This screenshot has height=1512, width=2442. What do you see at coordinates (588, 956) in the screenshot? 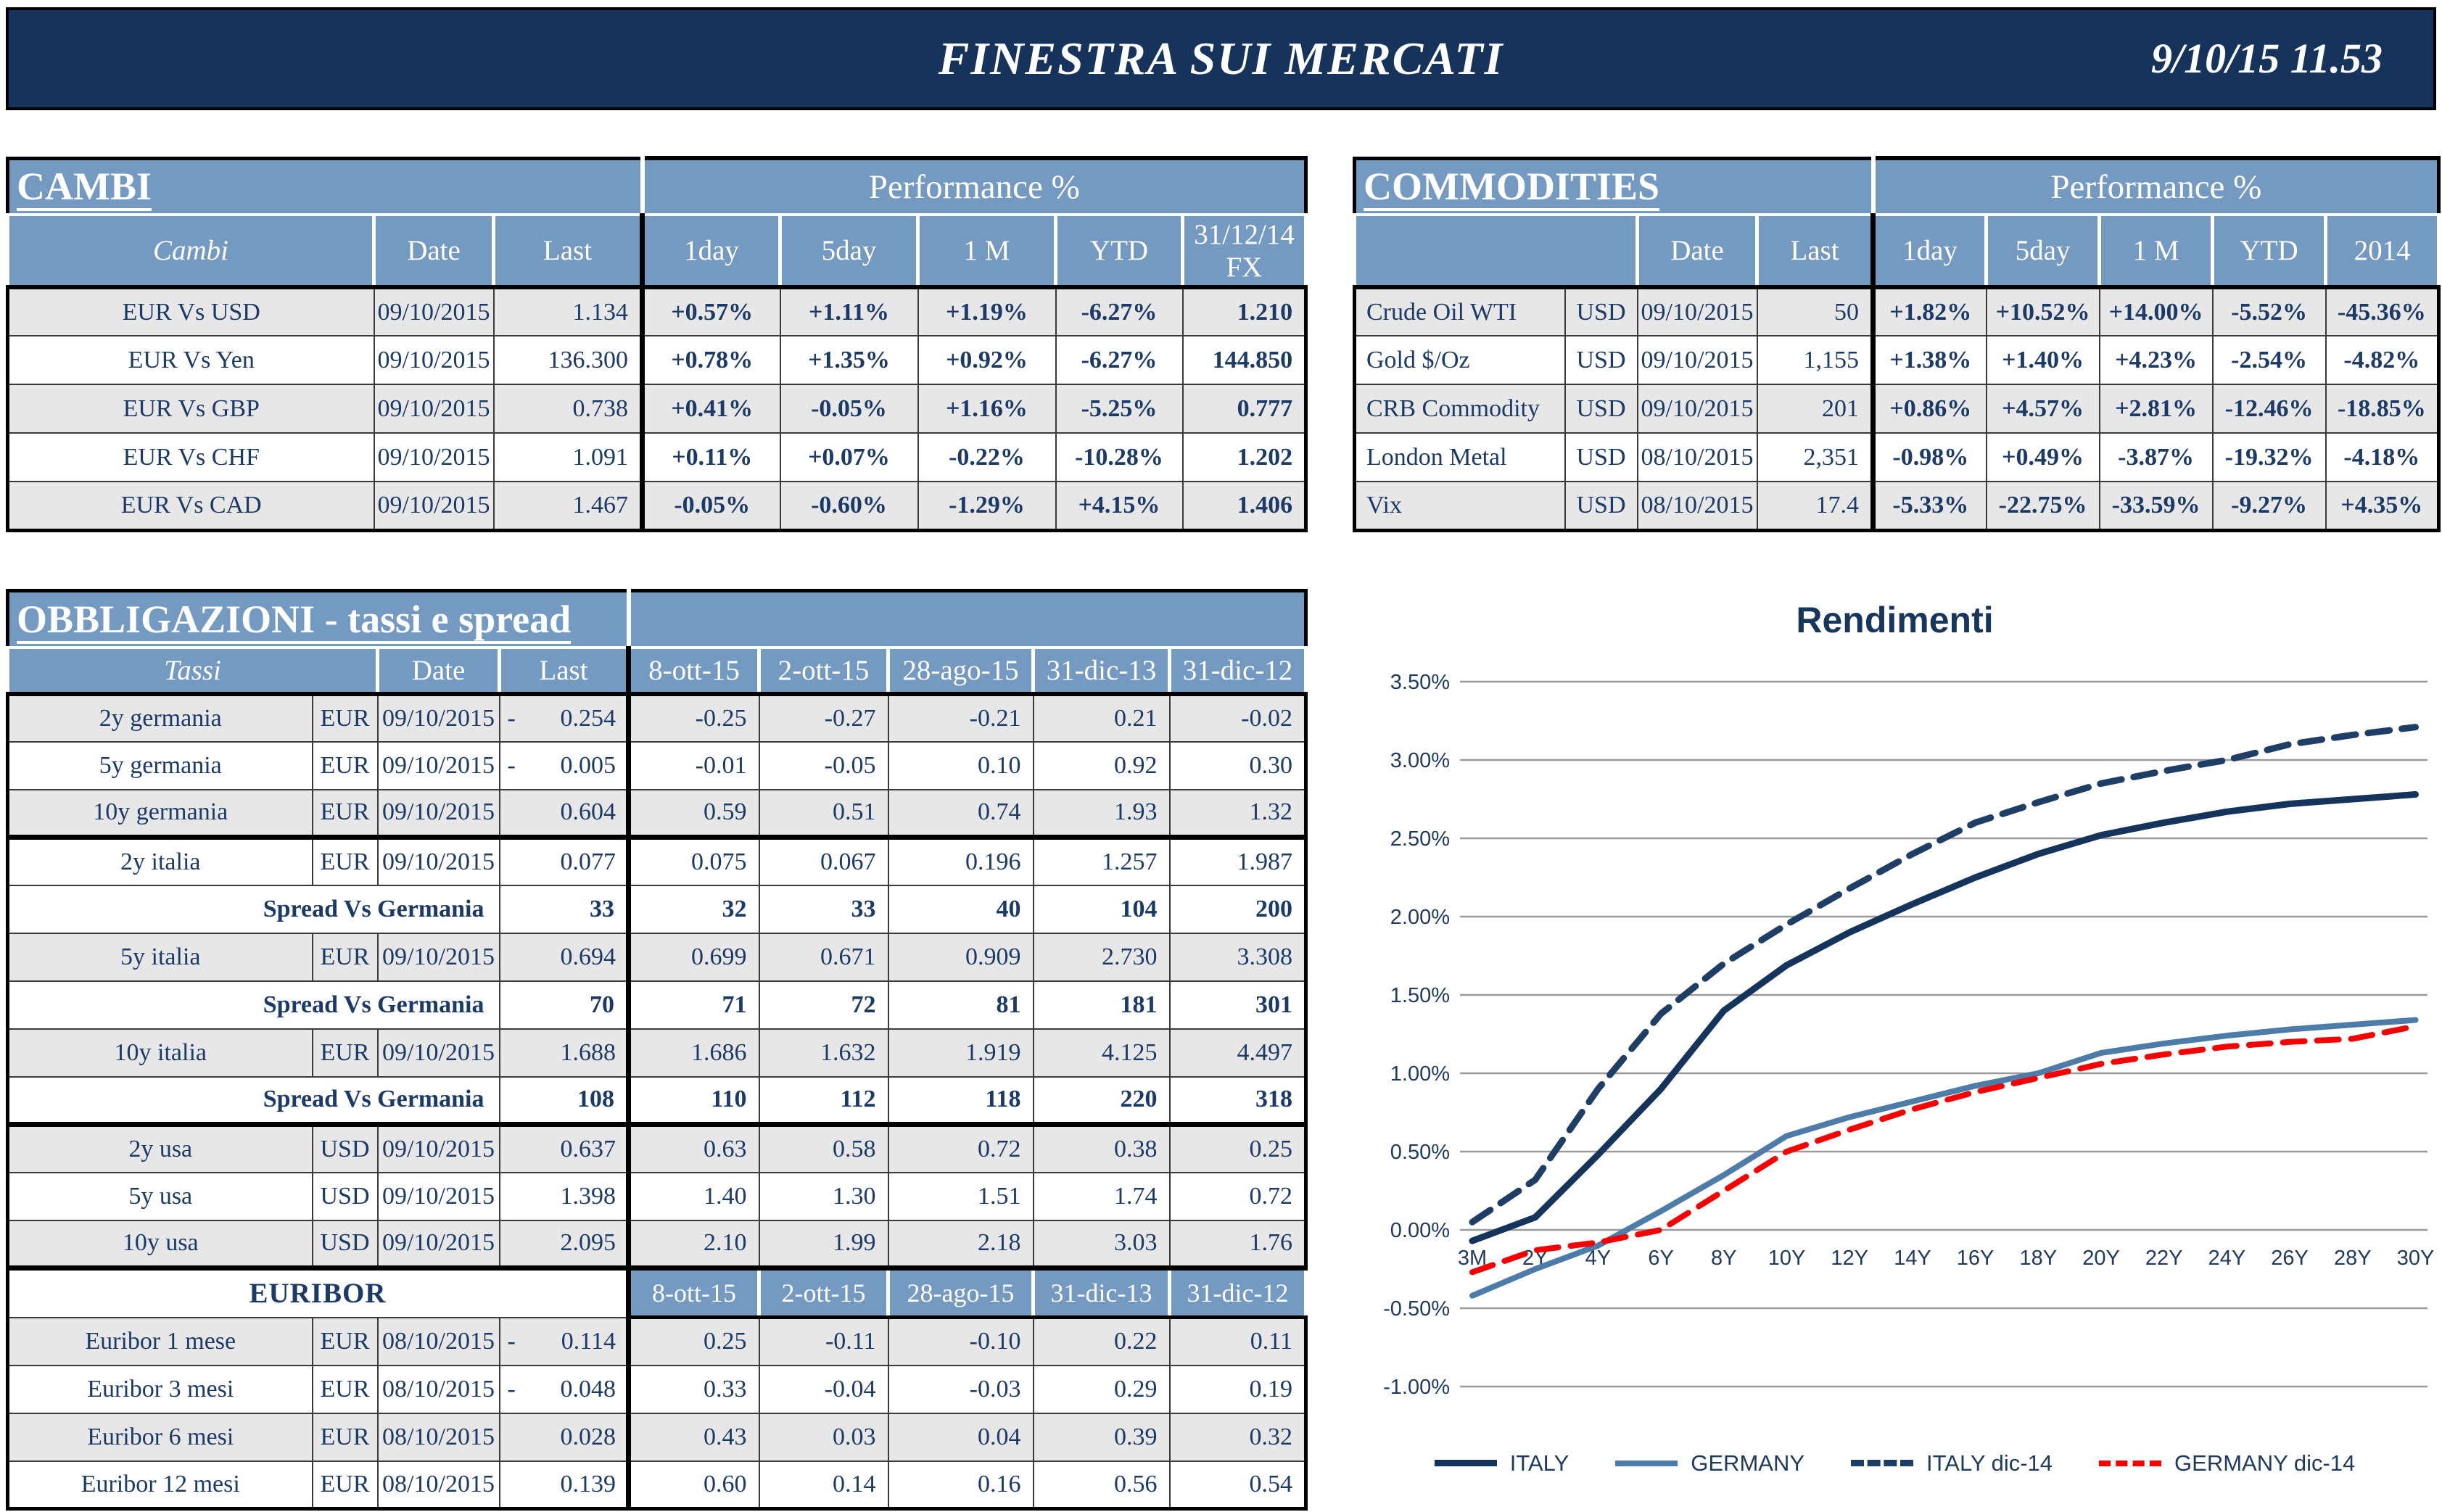
I see `last-number: 0.694` at bounding box center [588, 956].